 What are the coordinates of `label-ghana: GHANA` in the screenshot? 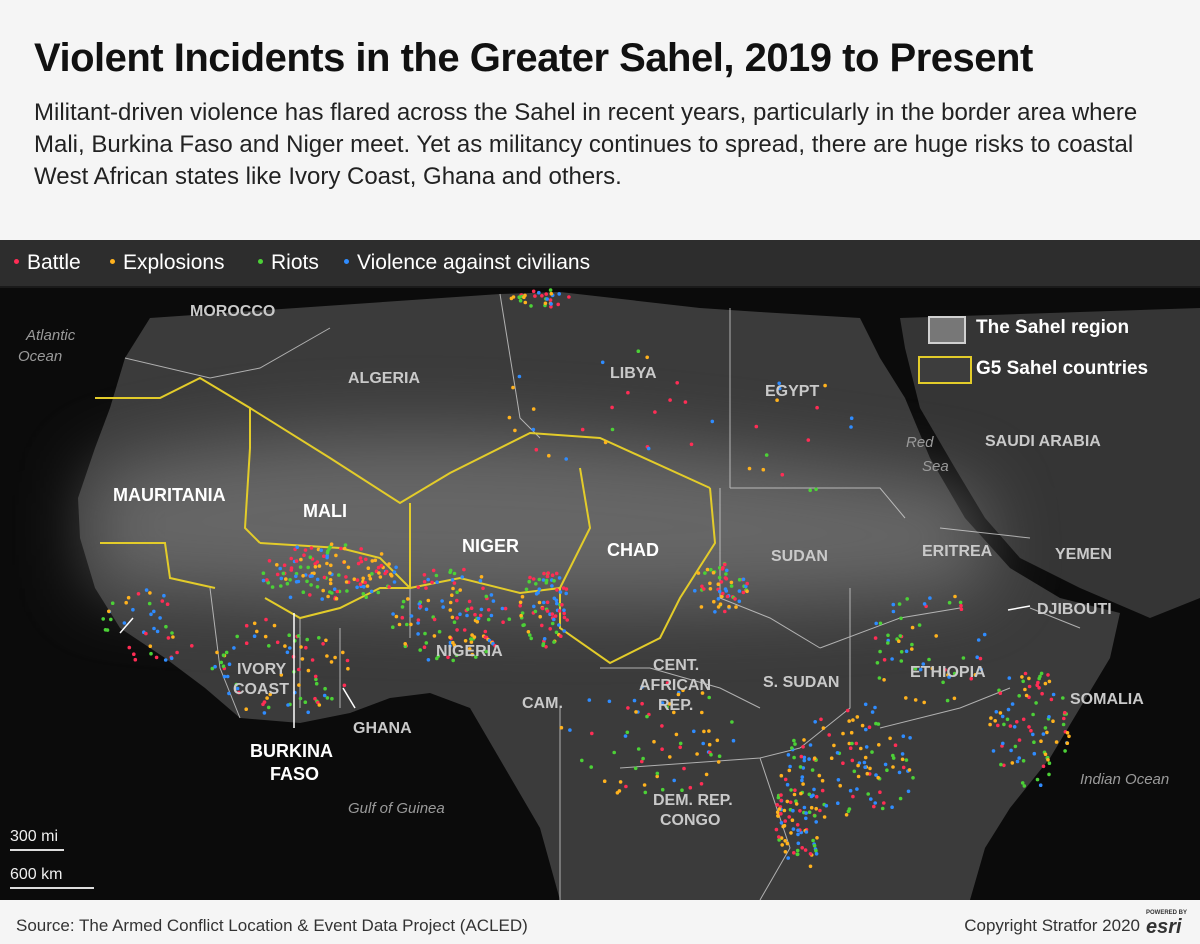 It's located at (382, 728).